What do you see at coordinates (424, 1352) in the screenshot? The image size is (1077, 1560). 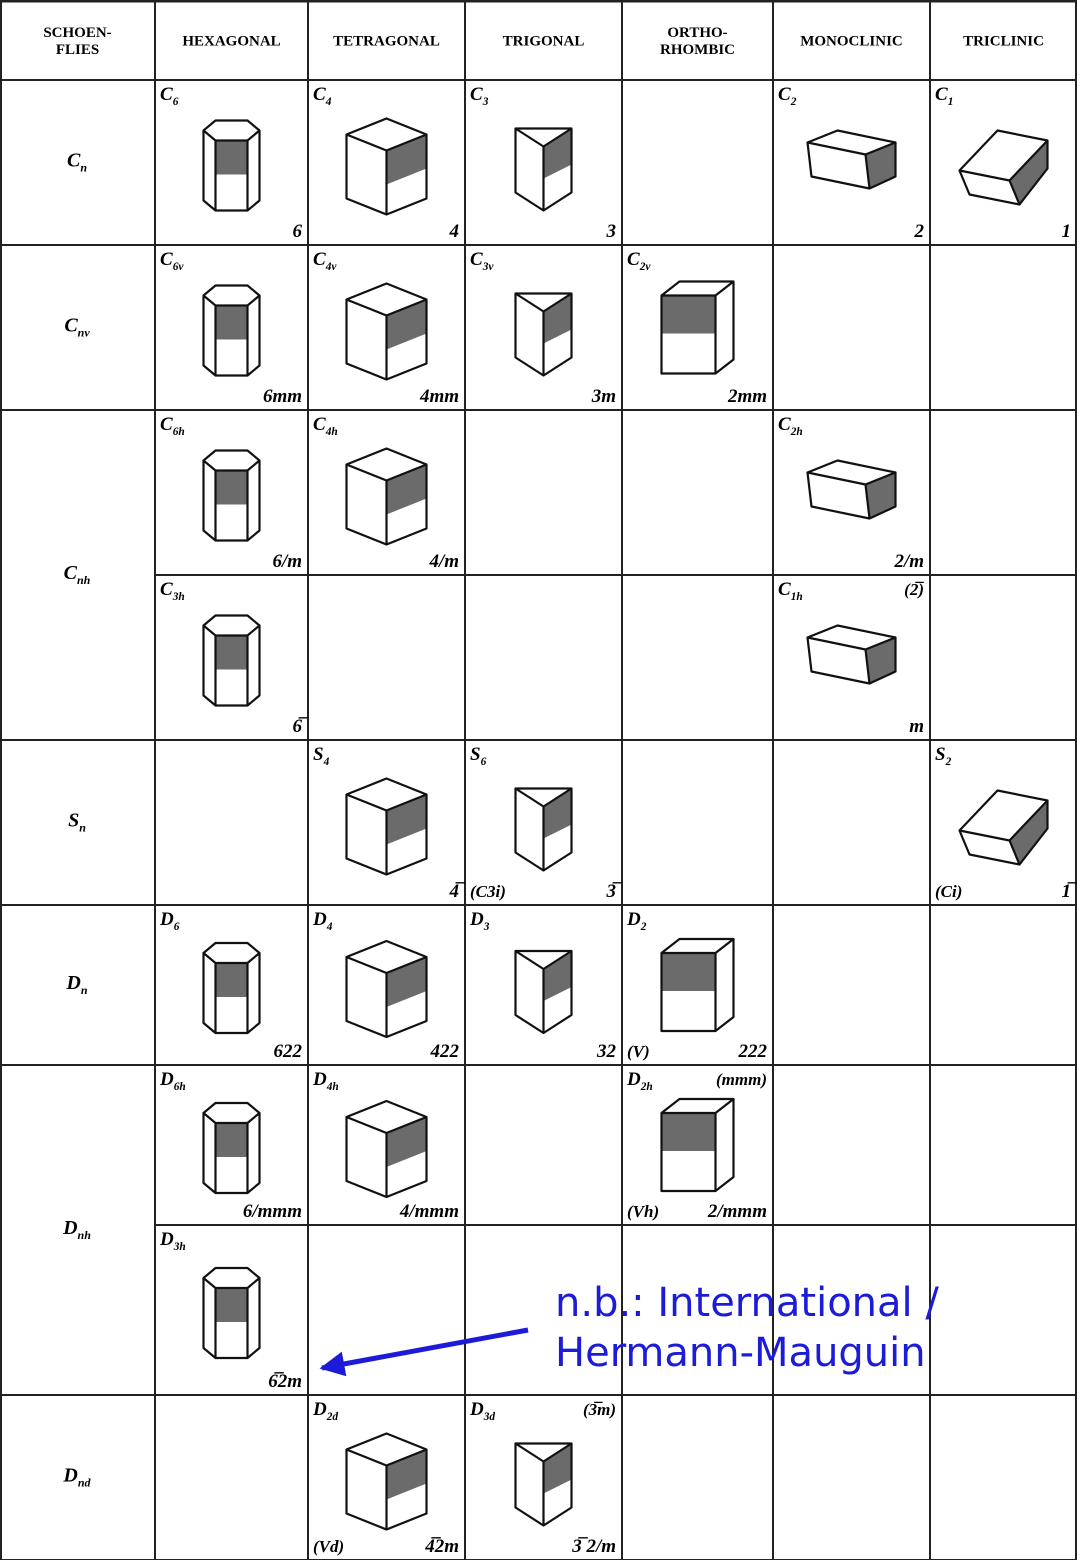 I see `annotation-arrow` at bounding box center [424, 1352].